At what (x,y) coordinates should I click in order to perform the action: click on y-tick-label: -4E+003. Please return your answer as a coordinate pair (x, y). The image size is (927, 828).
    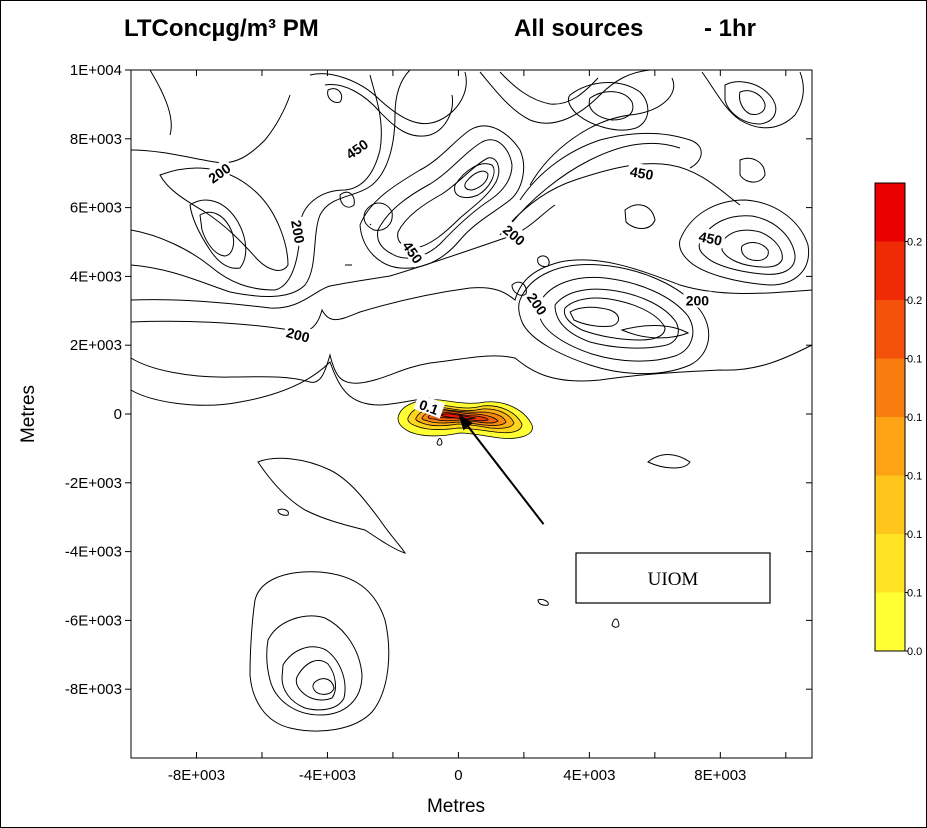
    Looking at the image, I should click on (93, 552).